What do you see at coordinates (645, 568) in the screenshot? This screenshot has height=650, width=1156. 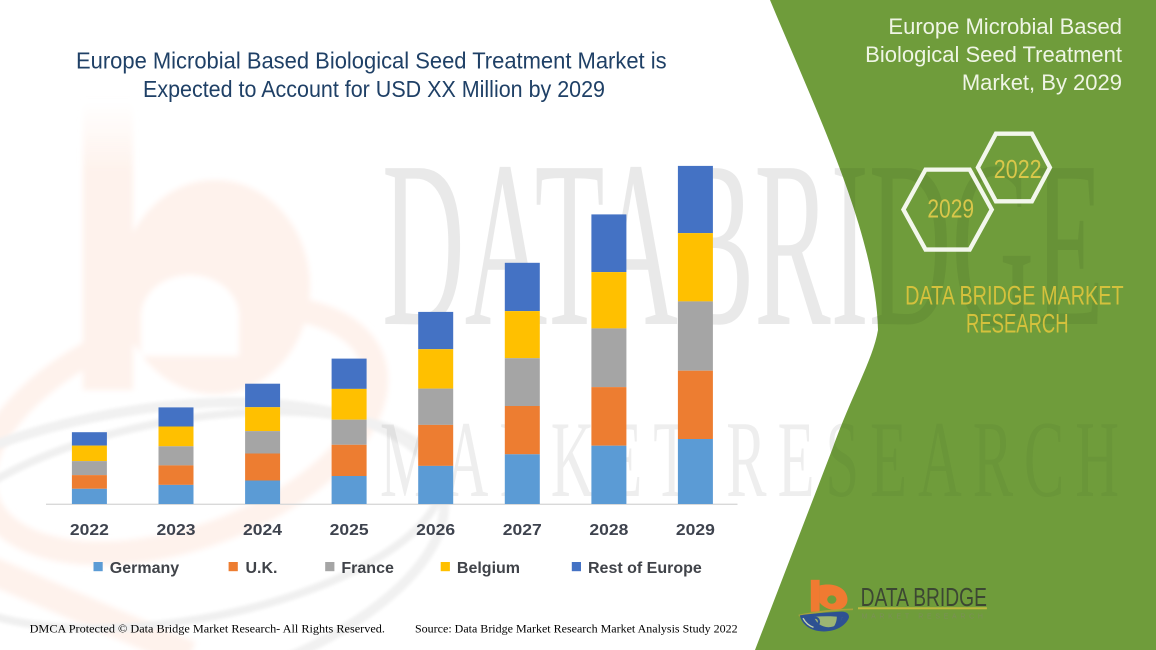 I see `svg-text: Rest of Europe` at bounding box center [645, 568].